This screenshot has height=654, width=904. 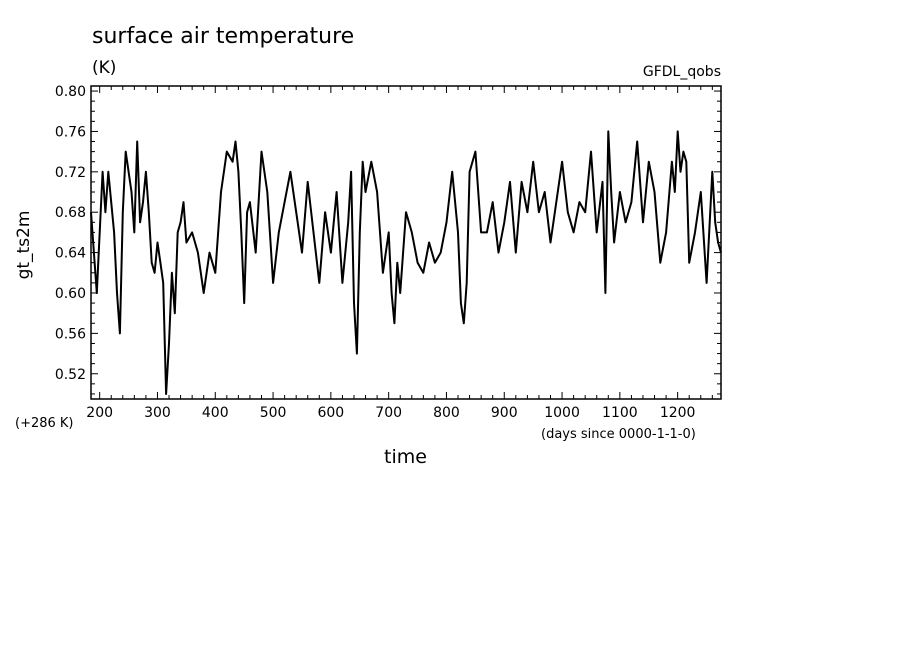 I want to click on x-tick-label: 200, so click(x=99, y=413).